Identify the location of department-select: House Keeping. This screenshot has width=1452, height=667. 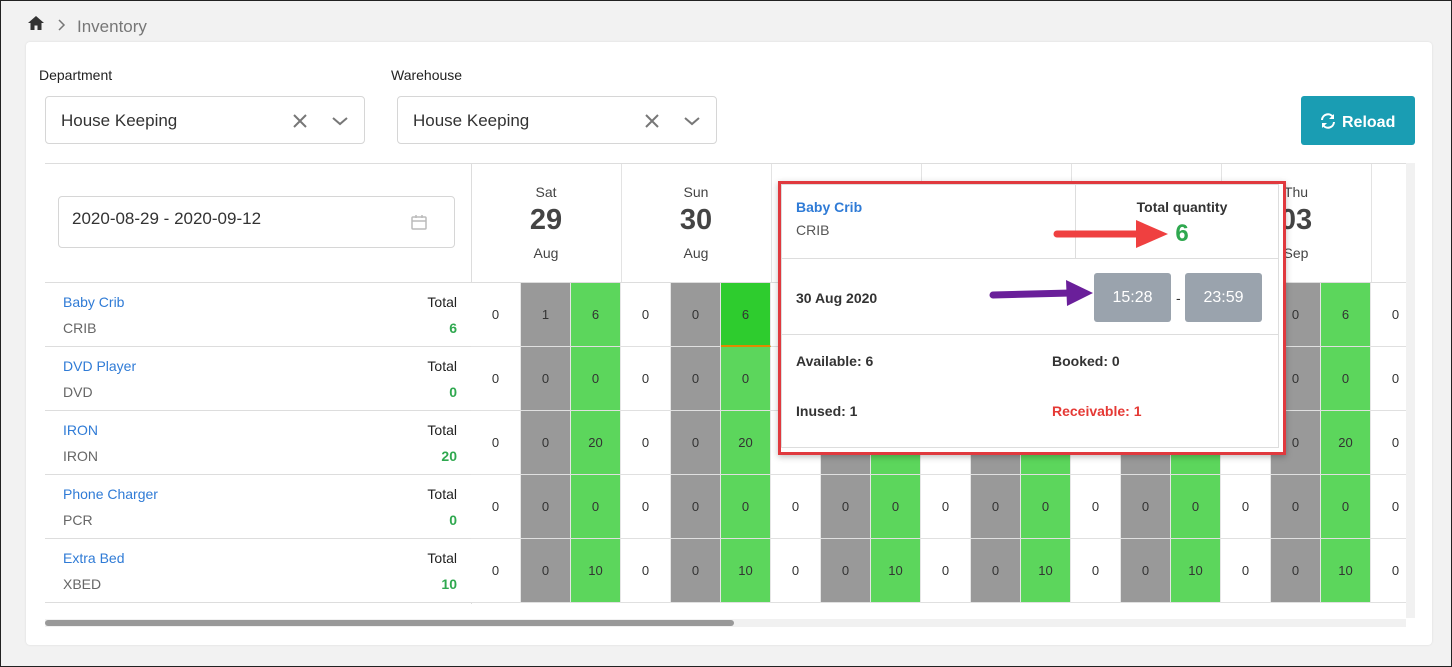
(205, 120).